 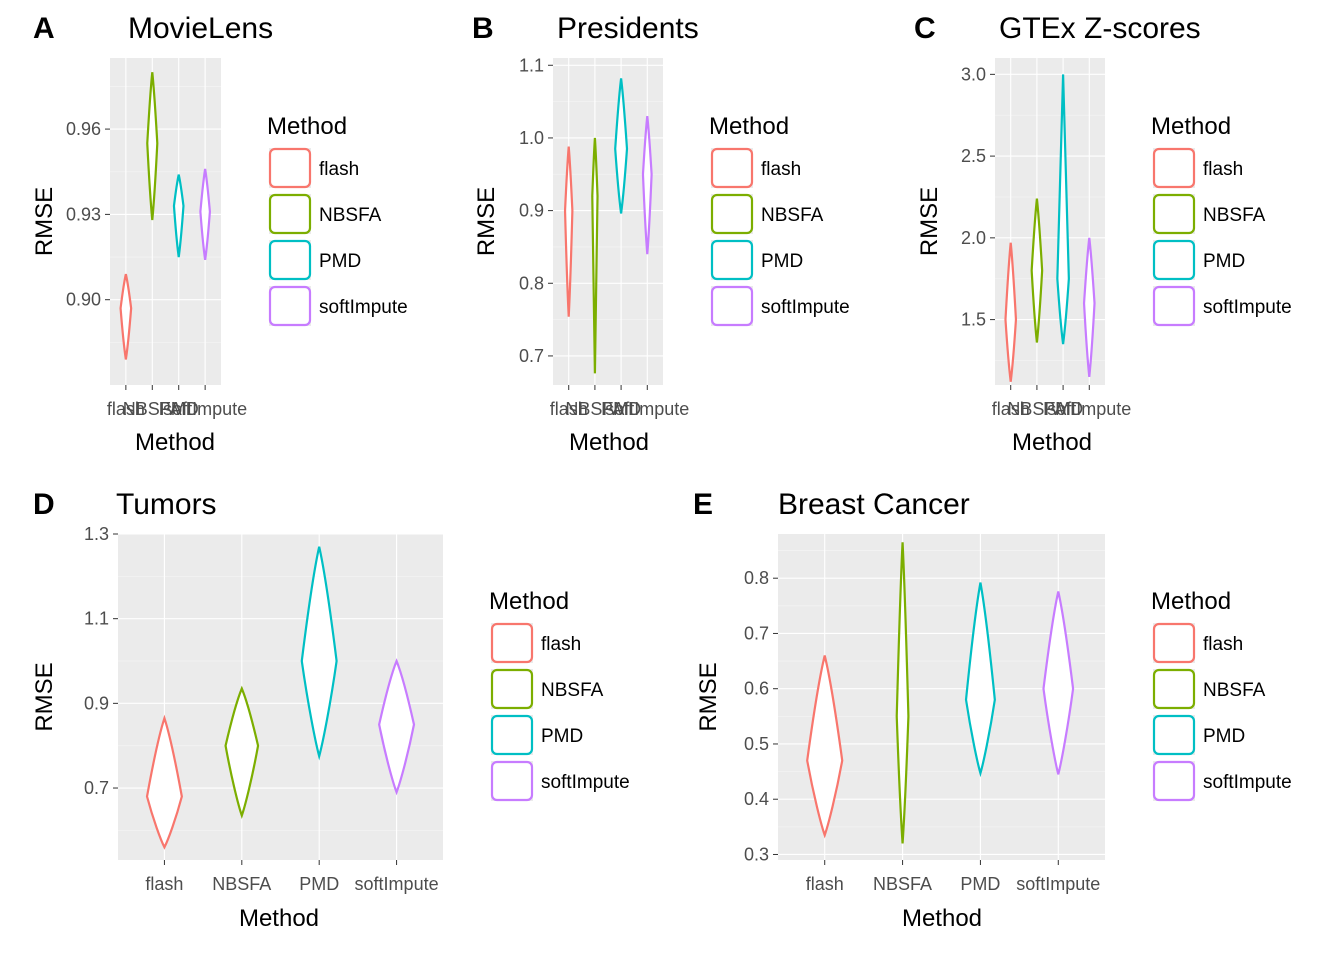 I want to click on panel-title: Breast Cancer, so click(x=874, y=504).